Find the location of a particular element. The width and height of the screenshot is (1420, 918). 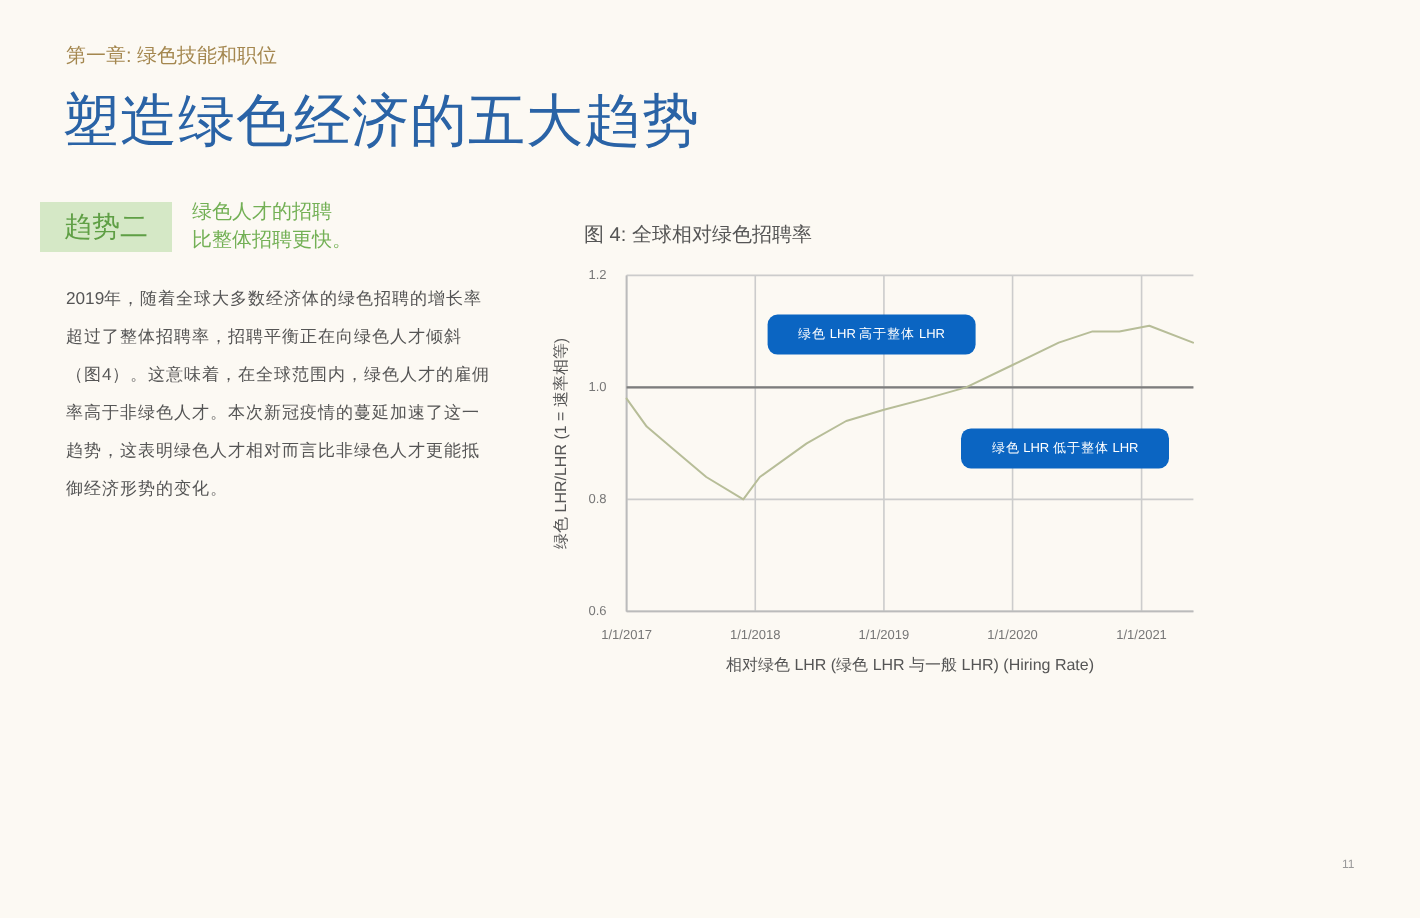

chart-title: 图 4: 全球相对绿色招聘率 is located at coordinates (698, 235).